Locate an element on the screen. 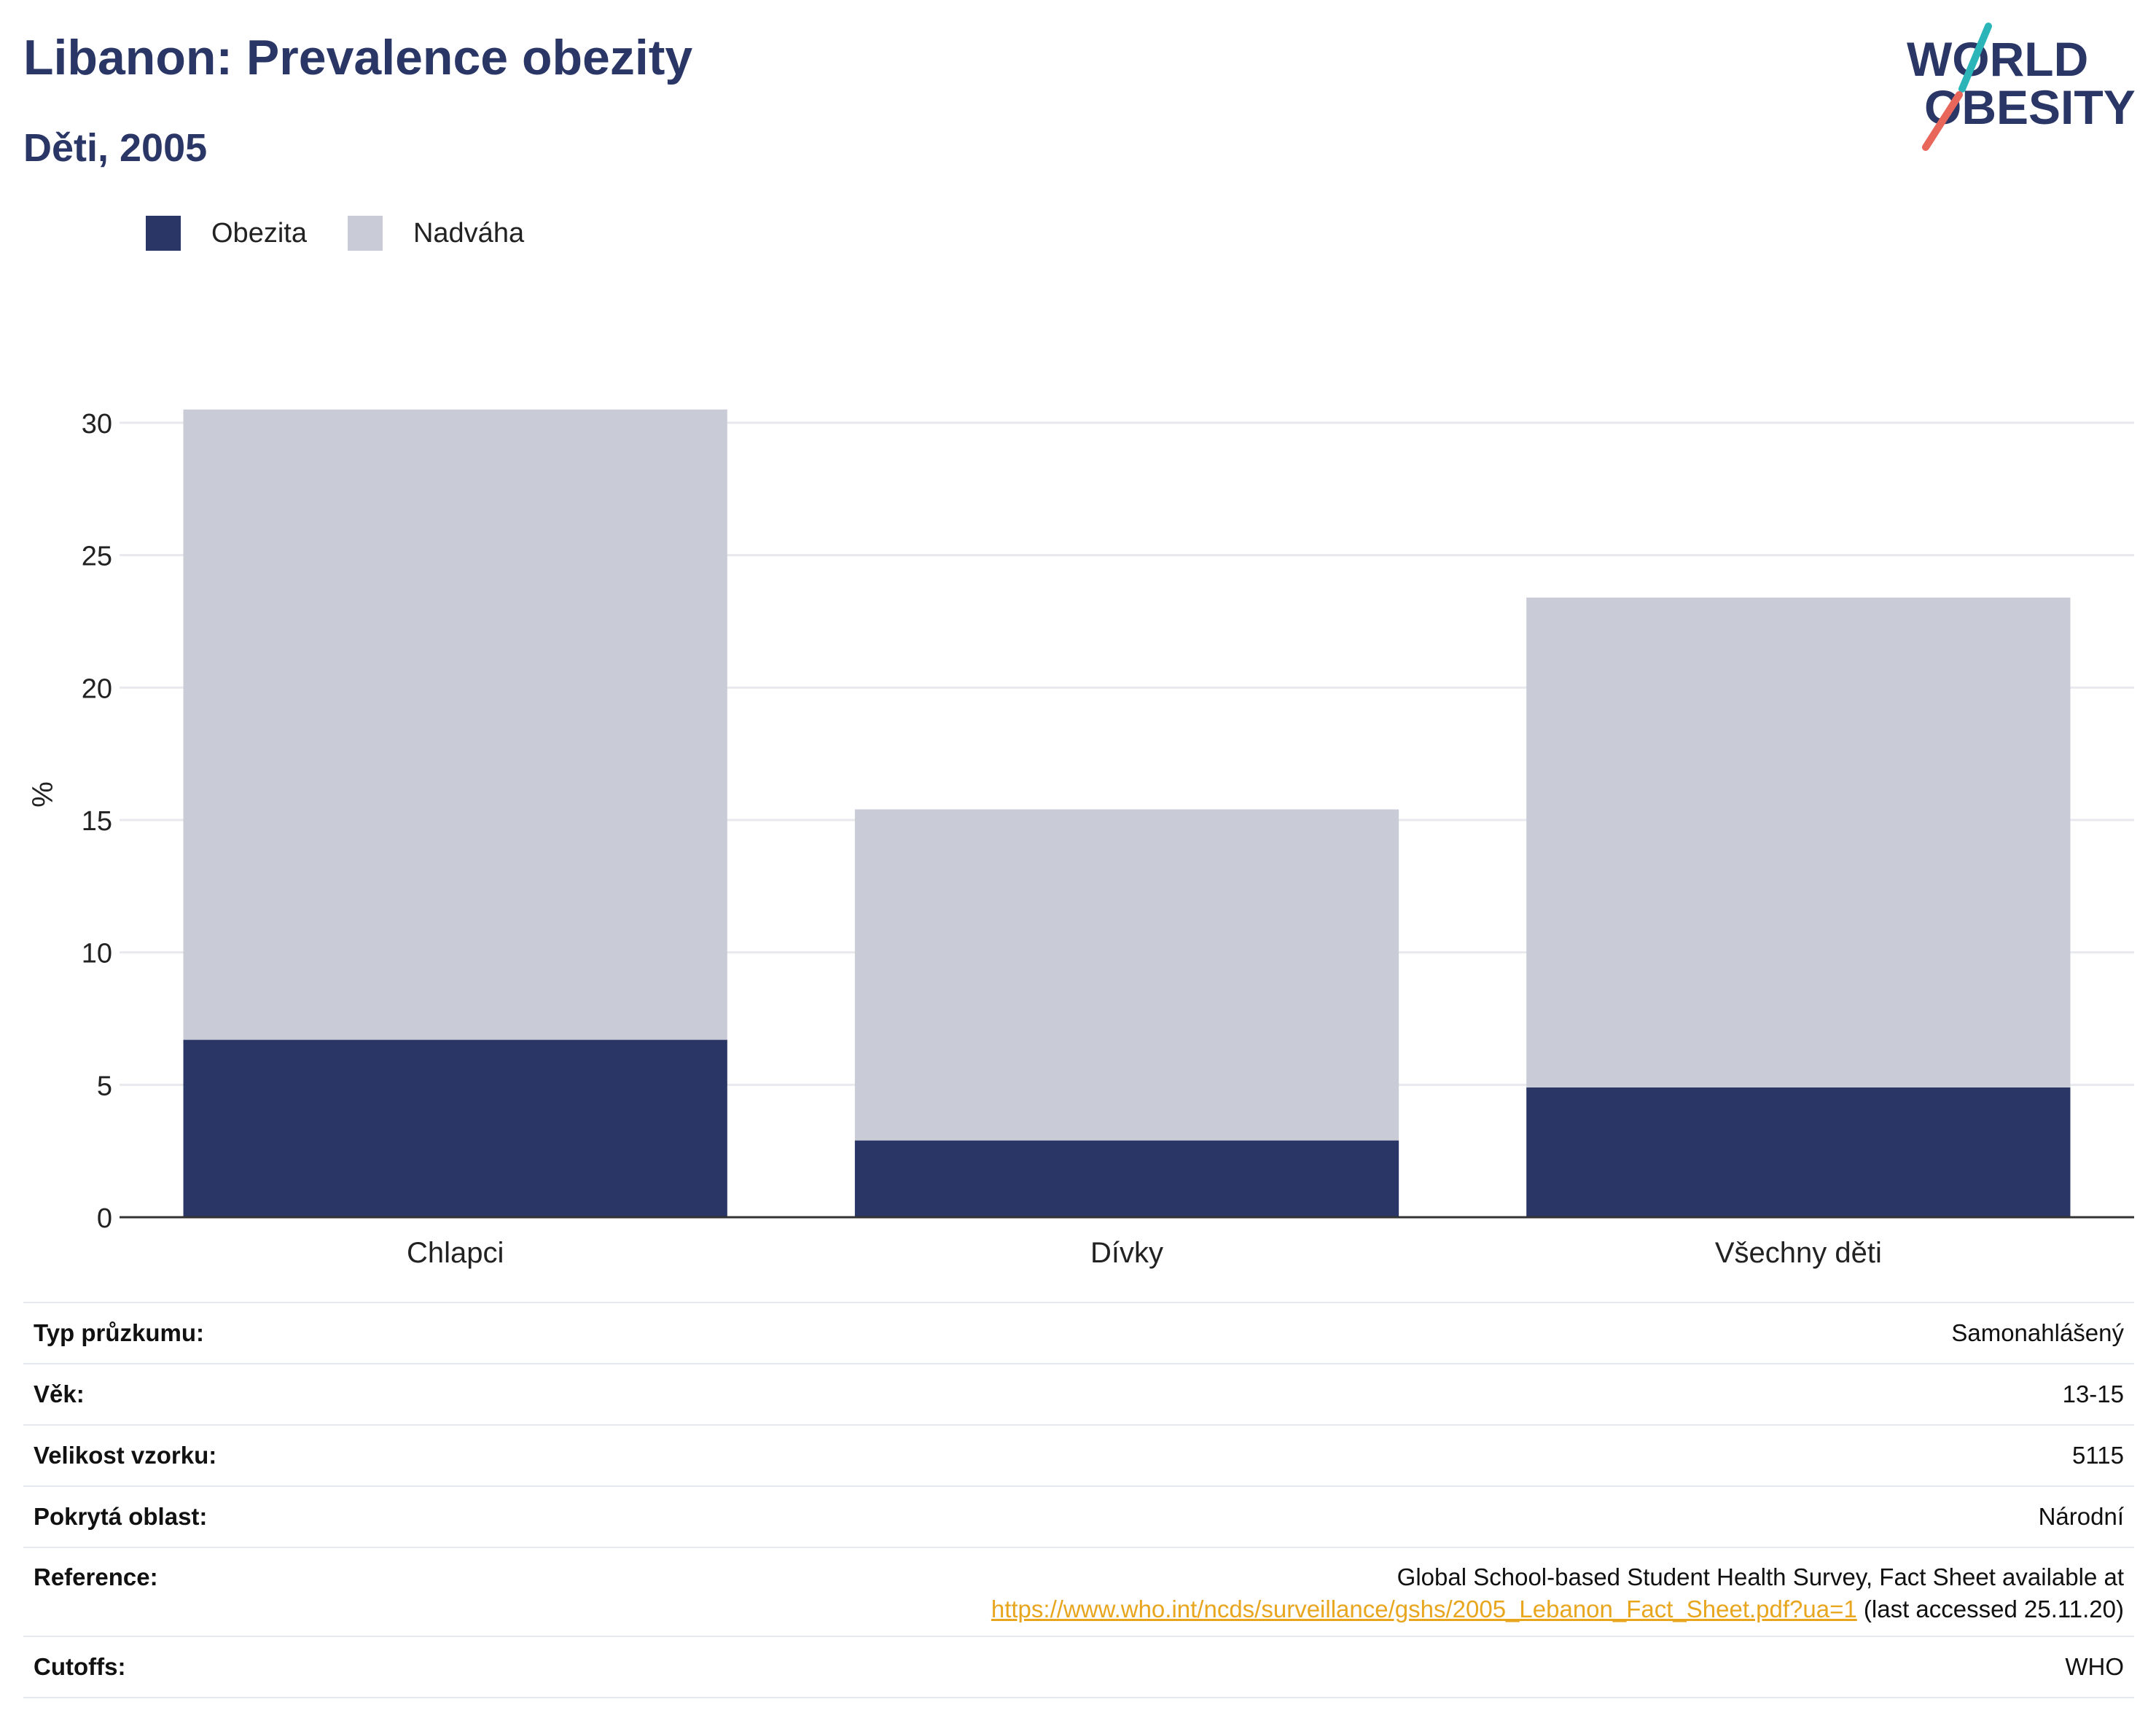 The height and width of the screenshot is (1734, 2156). info-label: Typ průzkumu: is located at coordinates (182, 1333).